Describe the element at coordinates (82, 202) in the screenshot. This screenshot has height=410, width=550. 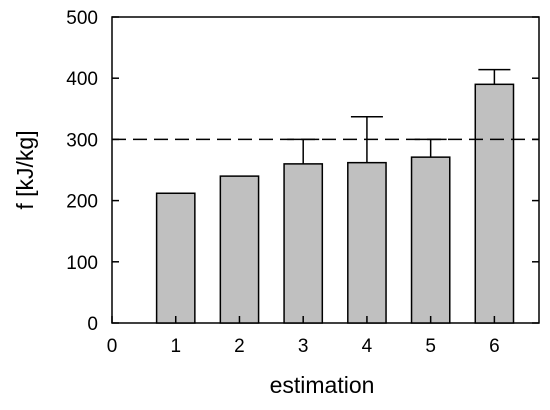
I see `y-tick-label-200: 200` at that location.